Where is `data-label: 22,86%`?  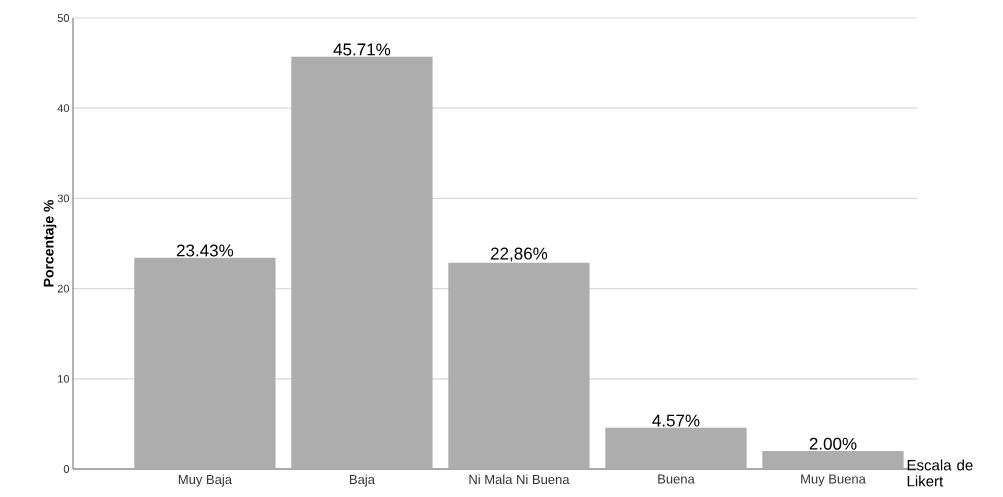
data-label: 22,86% is located at coordinates (519, 254).